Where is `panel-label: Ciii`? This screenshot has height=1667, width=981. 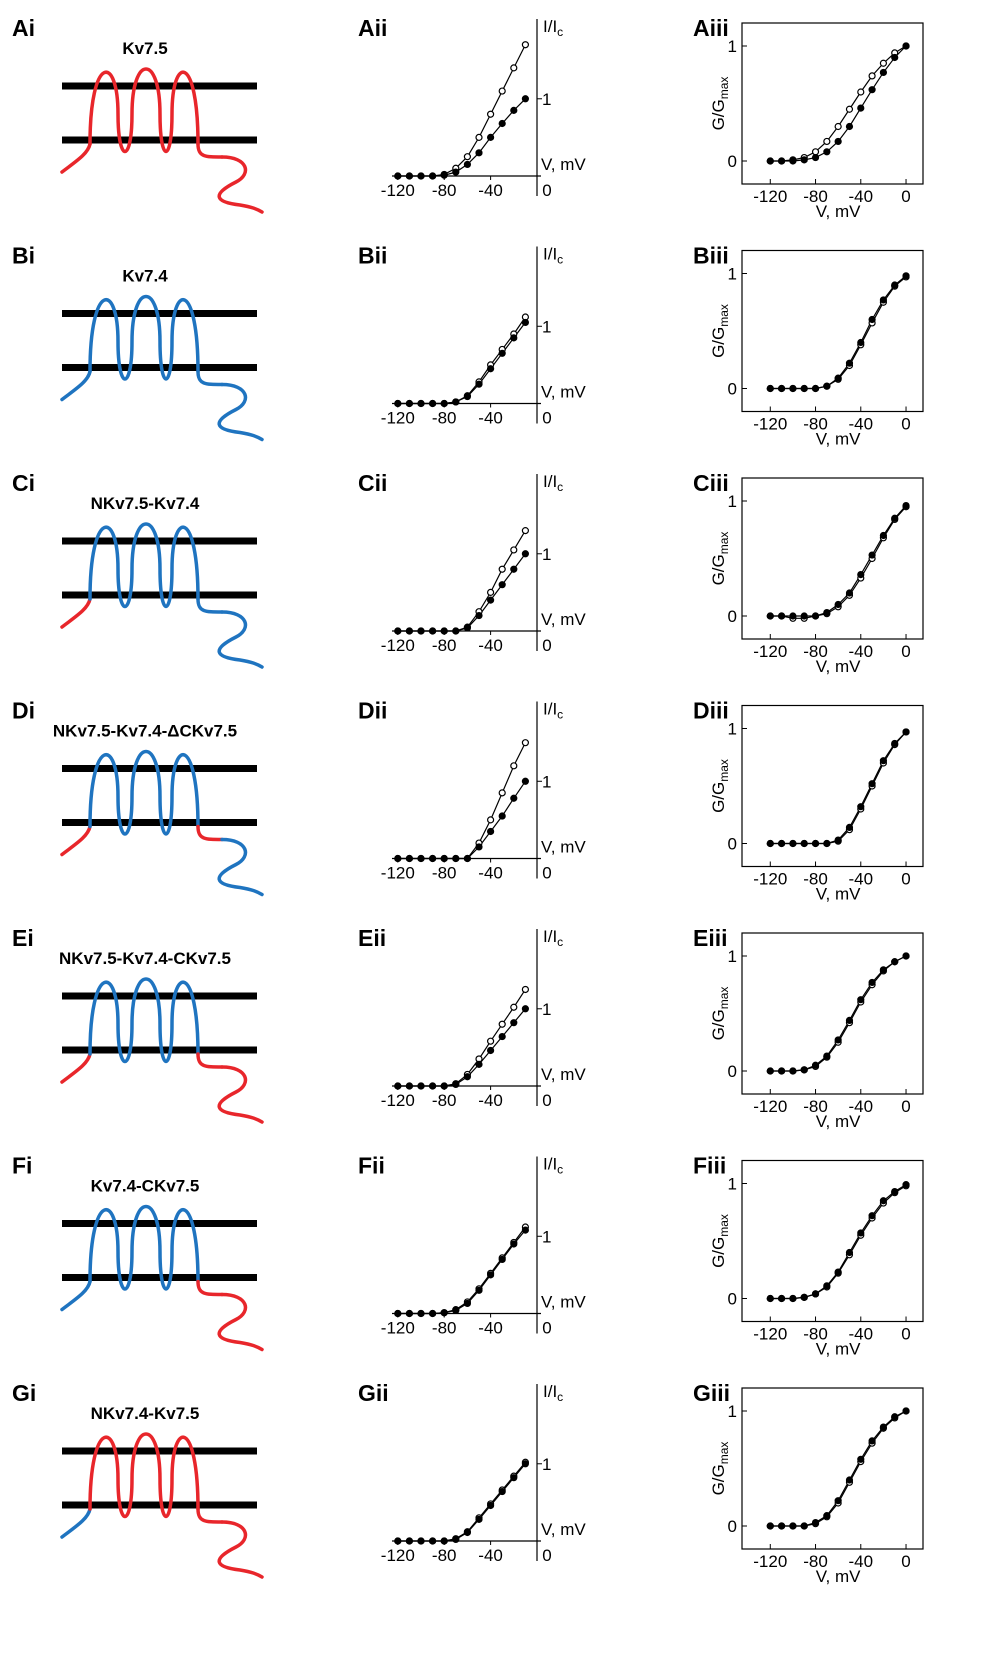 panel-label: Ciii is located at coordinates (711, 483).